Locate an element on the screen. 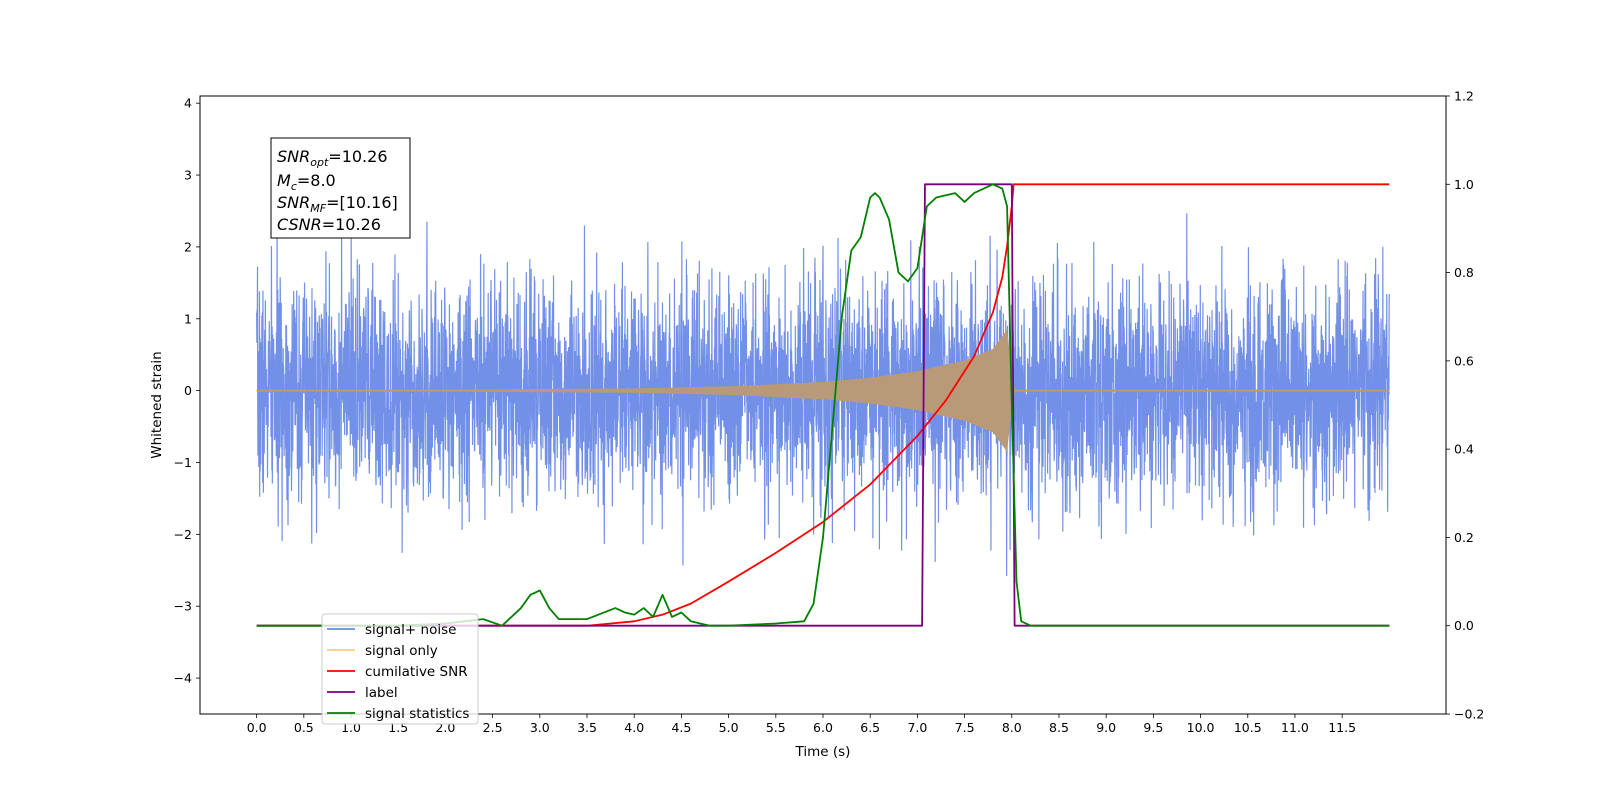 The width and height of the screenshot is (1600, 800). x-tick-label: 10.0 is located at coordinates (1201, 727).